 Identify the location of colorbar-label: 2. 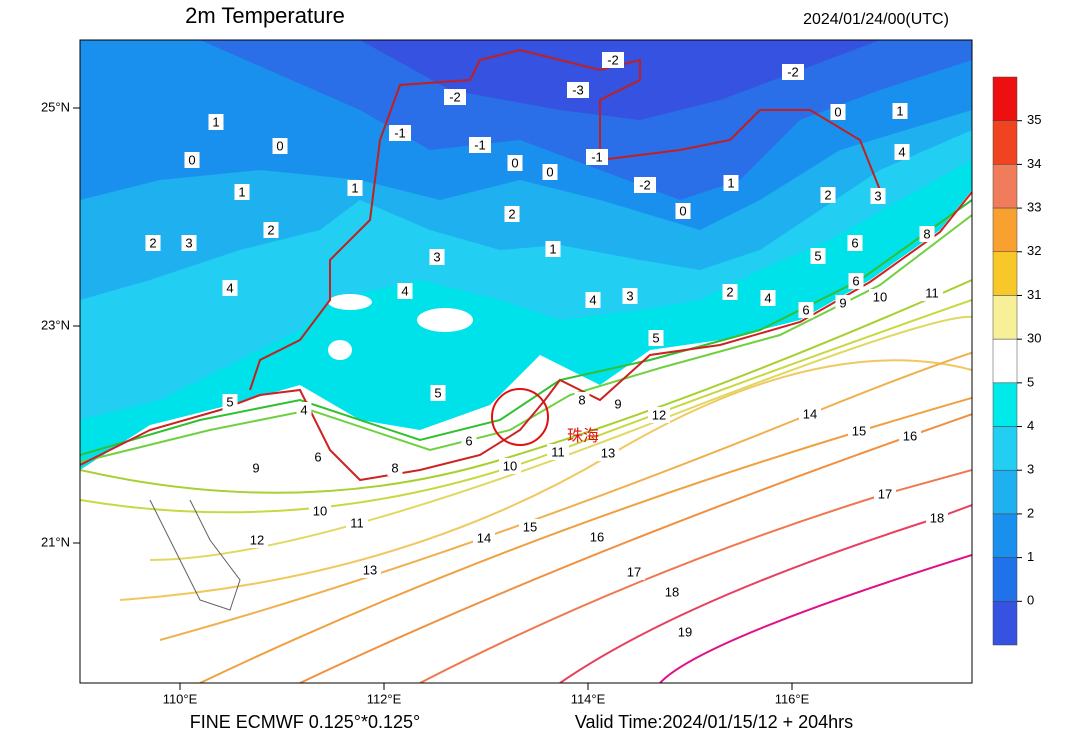
(1030, 512).